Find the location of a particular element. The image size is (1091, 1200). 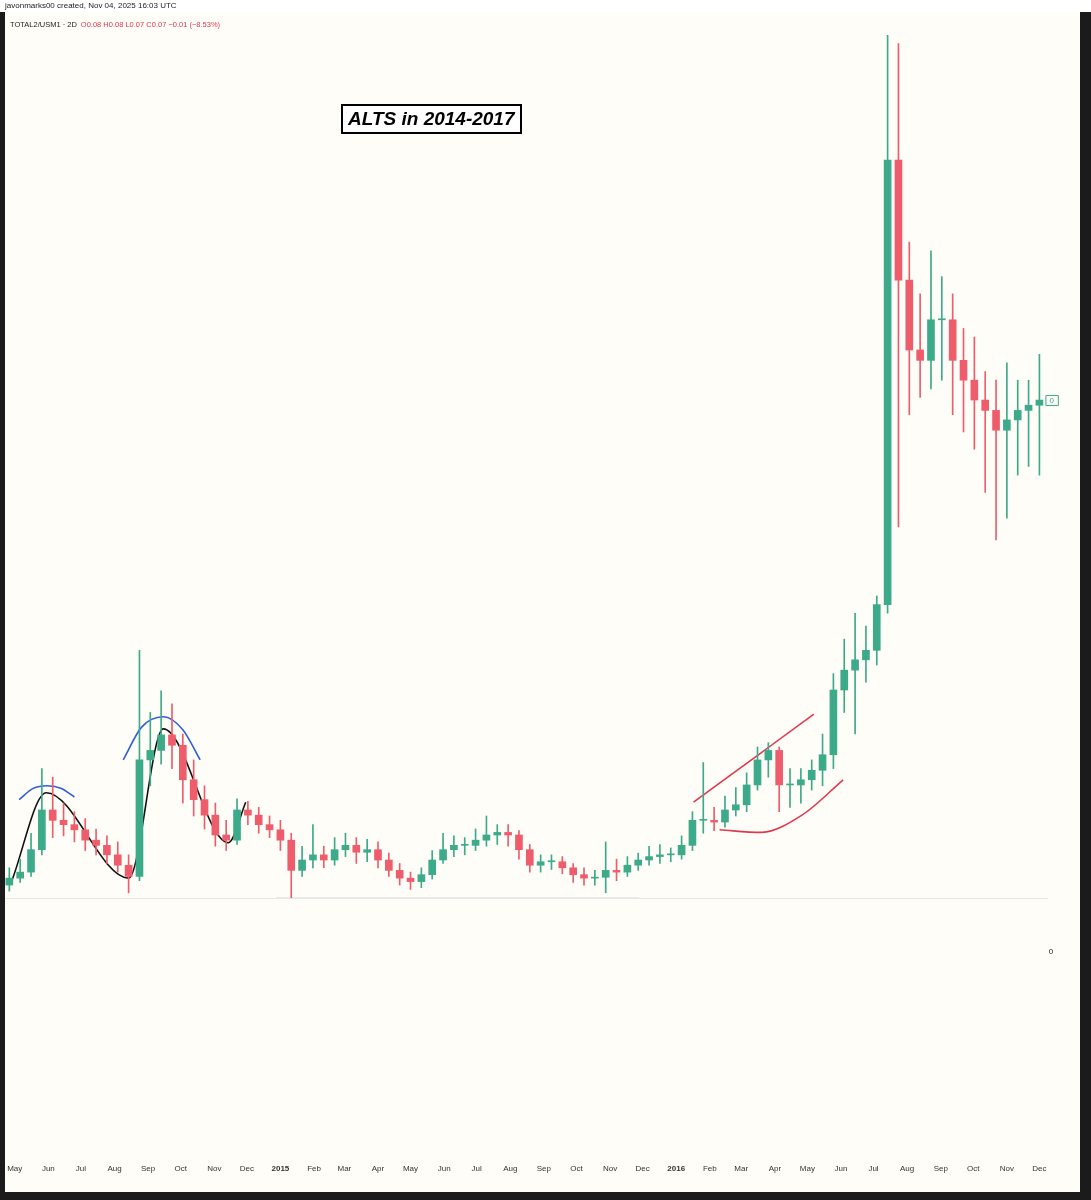

x-tick-label: 2015 is located at coordinates (280, 1168).